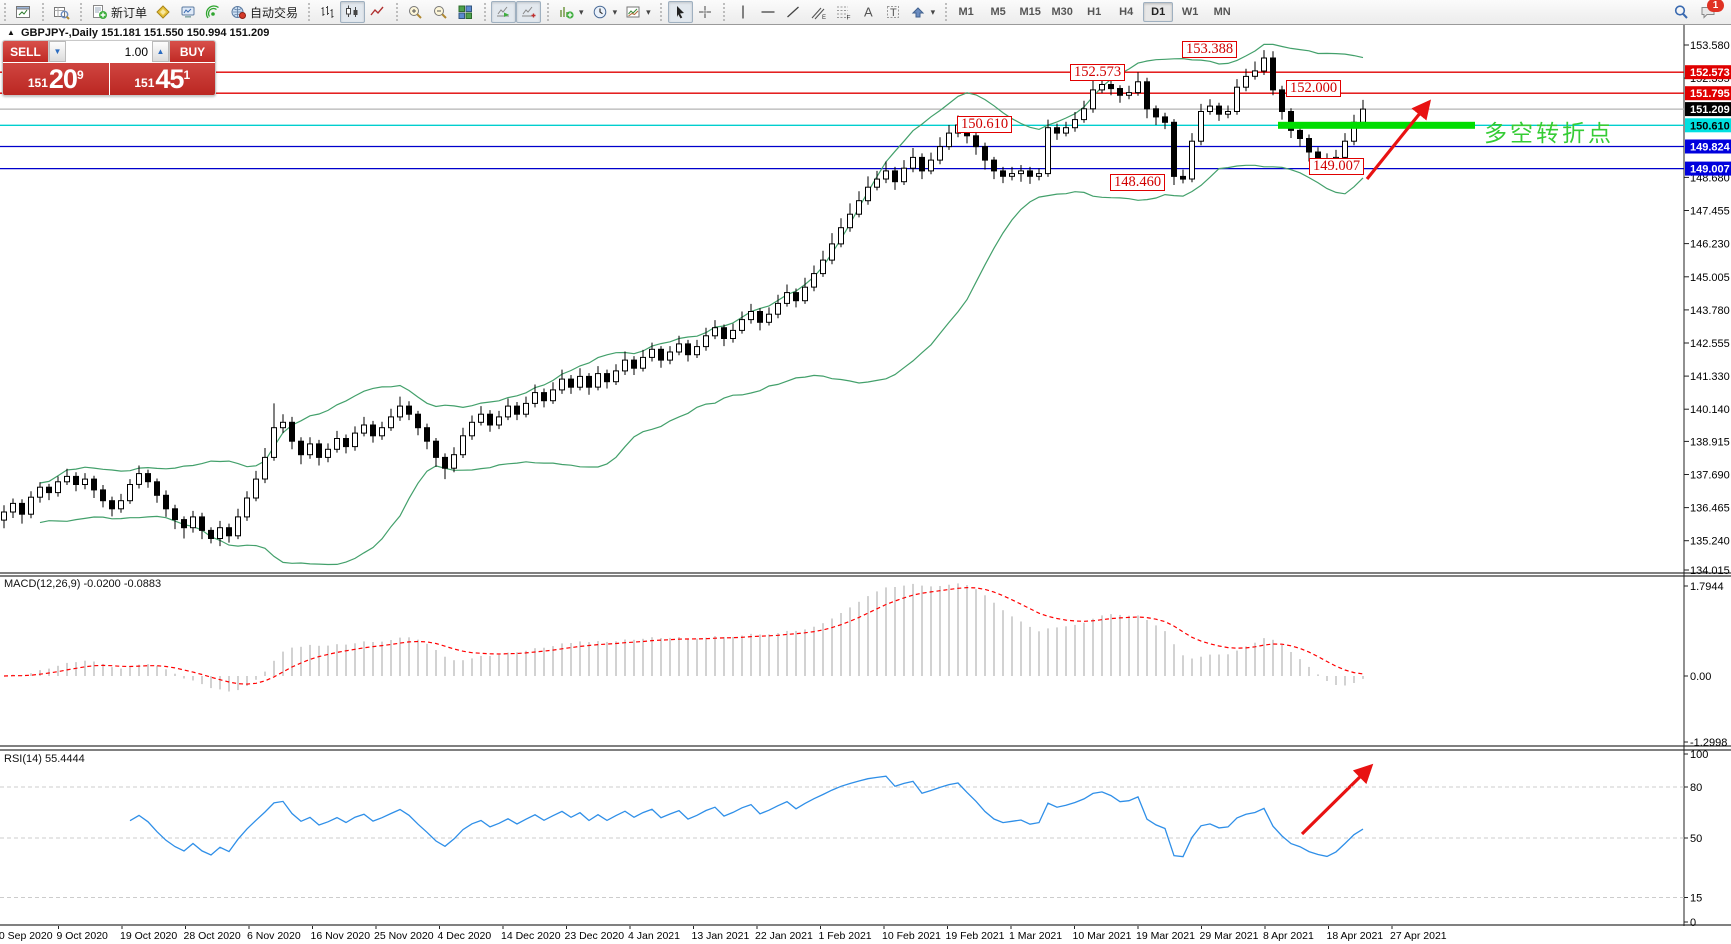 The width and height of the screenshot is (1731, 944). Describe the element at coordinates (1710, 571) in the screenshot. I see `price-tick-label: 134.015` at that location.